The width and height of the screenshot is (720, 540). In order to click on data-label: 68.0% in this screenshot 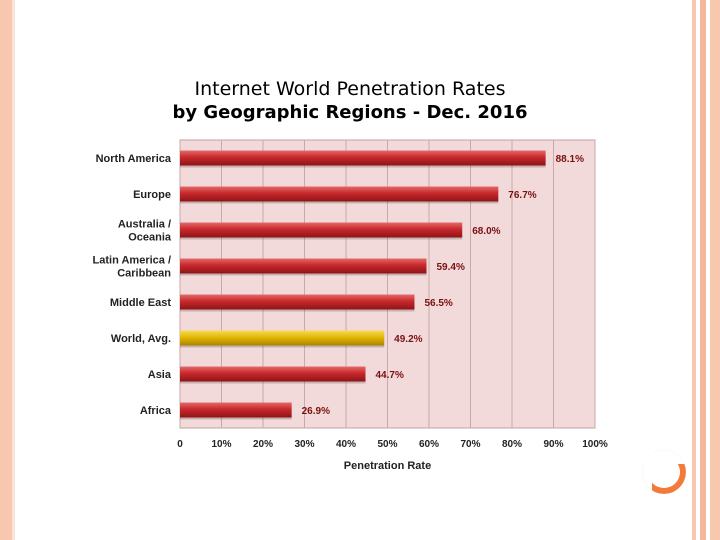, I will do `click(486, 231)`.